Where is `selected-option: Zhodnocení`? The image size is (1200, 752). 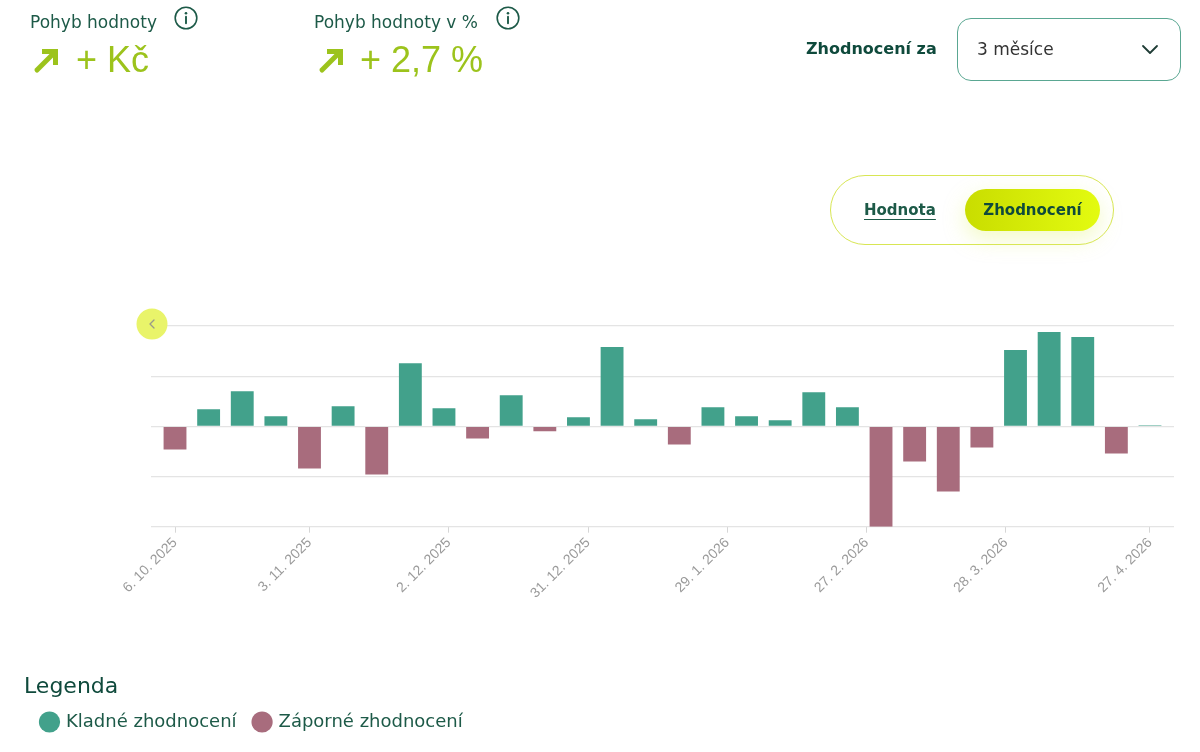
selected-option: Zhodnocení is located at coordinates (1032, 210).